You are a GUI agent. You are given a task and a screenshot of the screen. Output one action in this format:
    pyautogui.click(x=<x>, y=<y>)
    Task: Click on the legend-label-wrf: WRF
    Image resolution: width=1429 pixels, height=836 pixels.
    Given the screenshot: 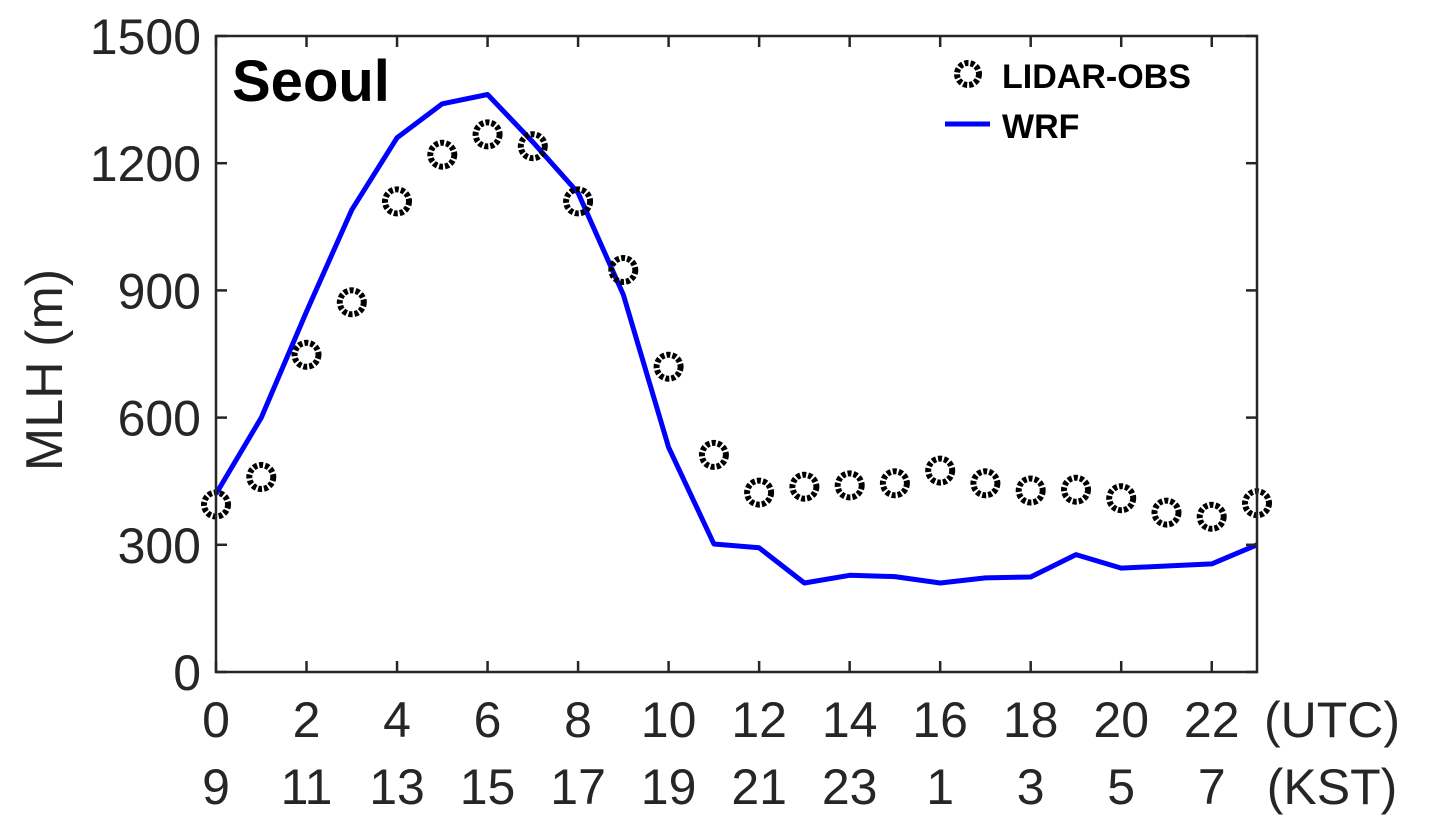 What is the action you would take?
    pyautogui.click(x=1040, y=127)
    